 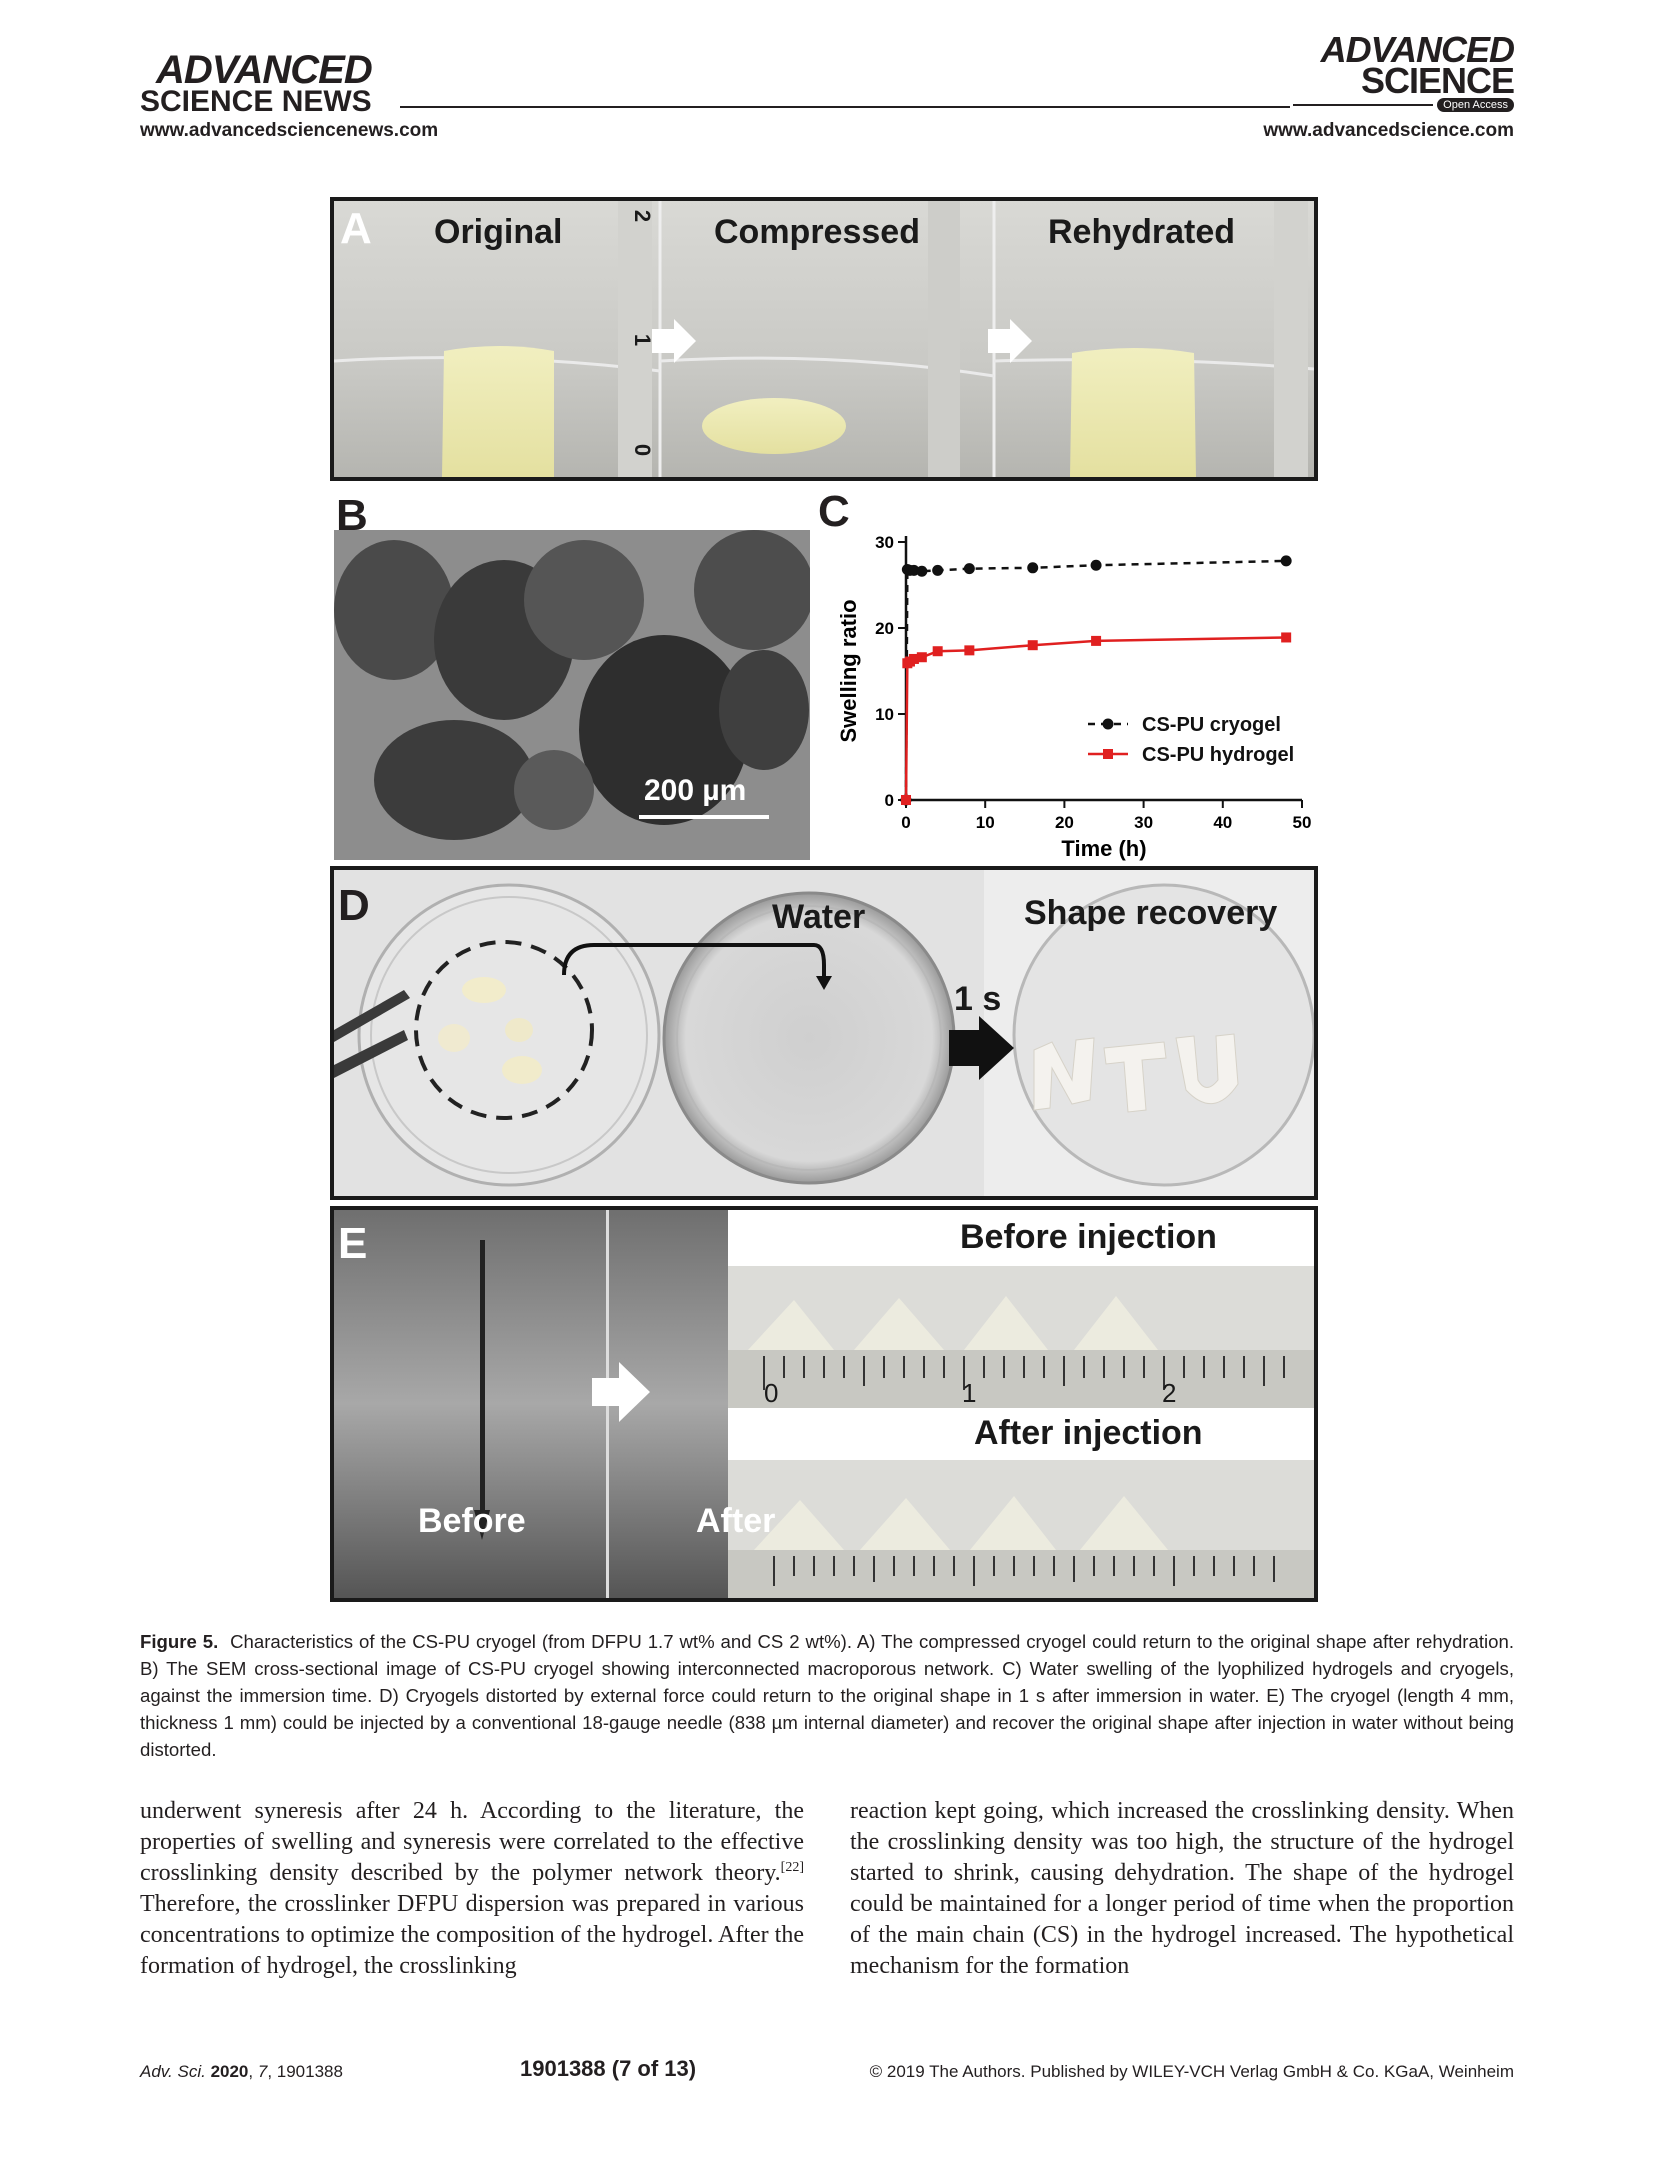 I want to click on footer-year: 2020, so click(x=229, y=2071).